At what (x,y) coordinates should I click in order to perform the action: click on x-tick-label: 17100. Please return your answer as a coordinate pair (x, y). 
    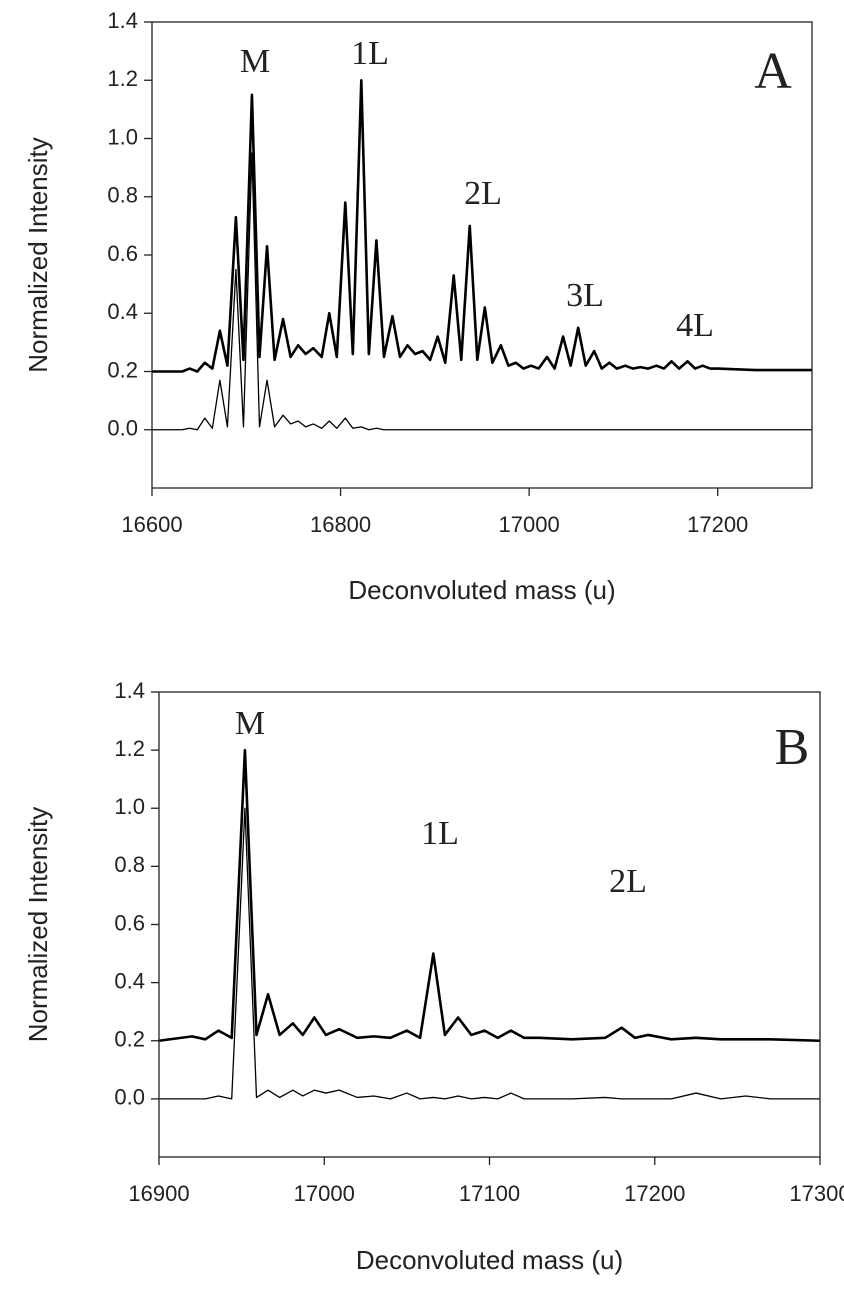
    Looking at the image, I should click on (489, 1193).